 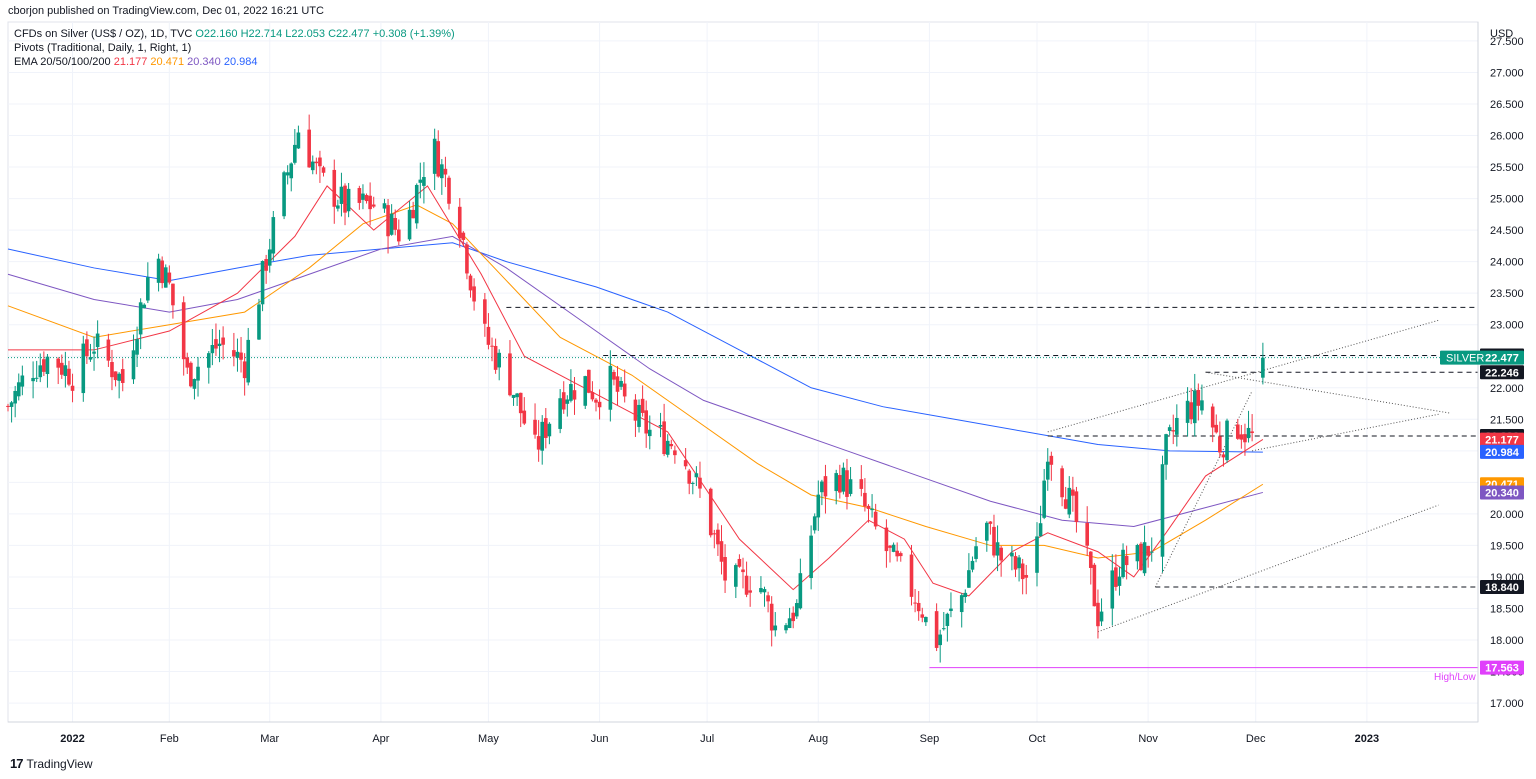 What do you see at coordinates (1501, 34) in the screenshot?
I see `currency-label: USD` at bounding box center [1501, 34].